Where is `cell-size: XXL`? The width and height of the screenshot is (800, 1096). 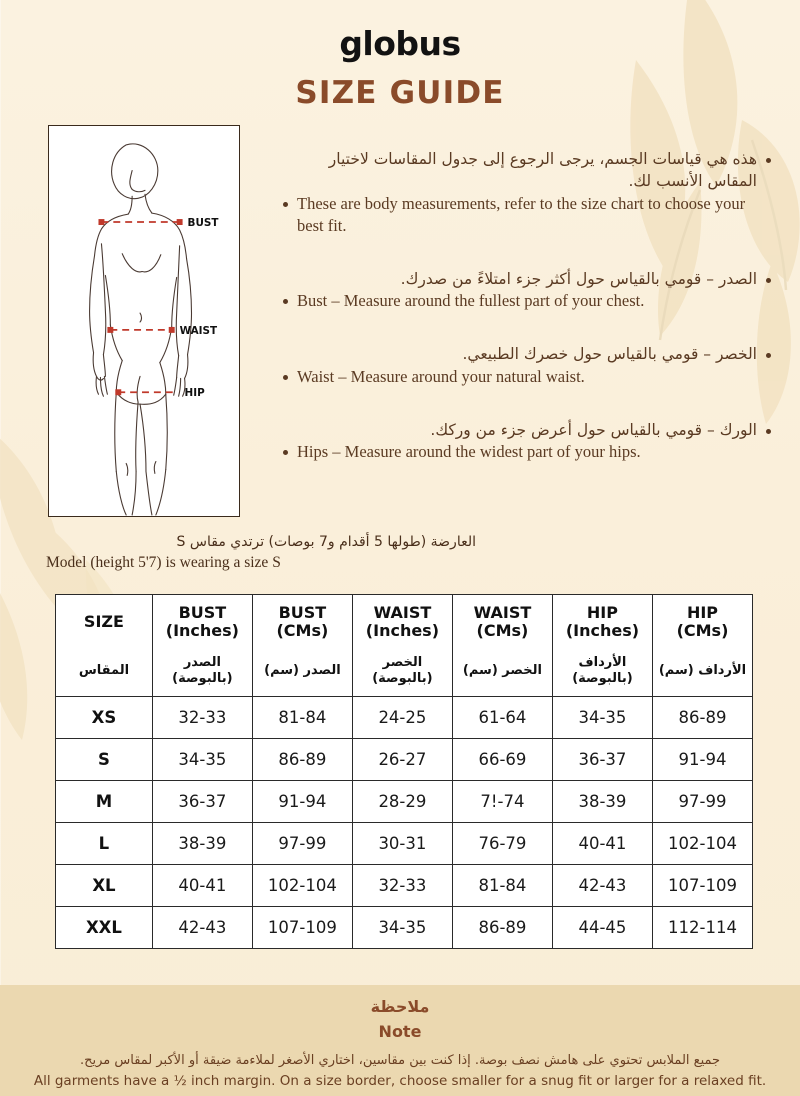
cell-size: XXL is located at coordinates (104, 927).